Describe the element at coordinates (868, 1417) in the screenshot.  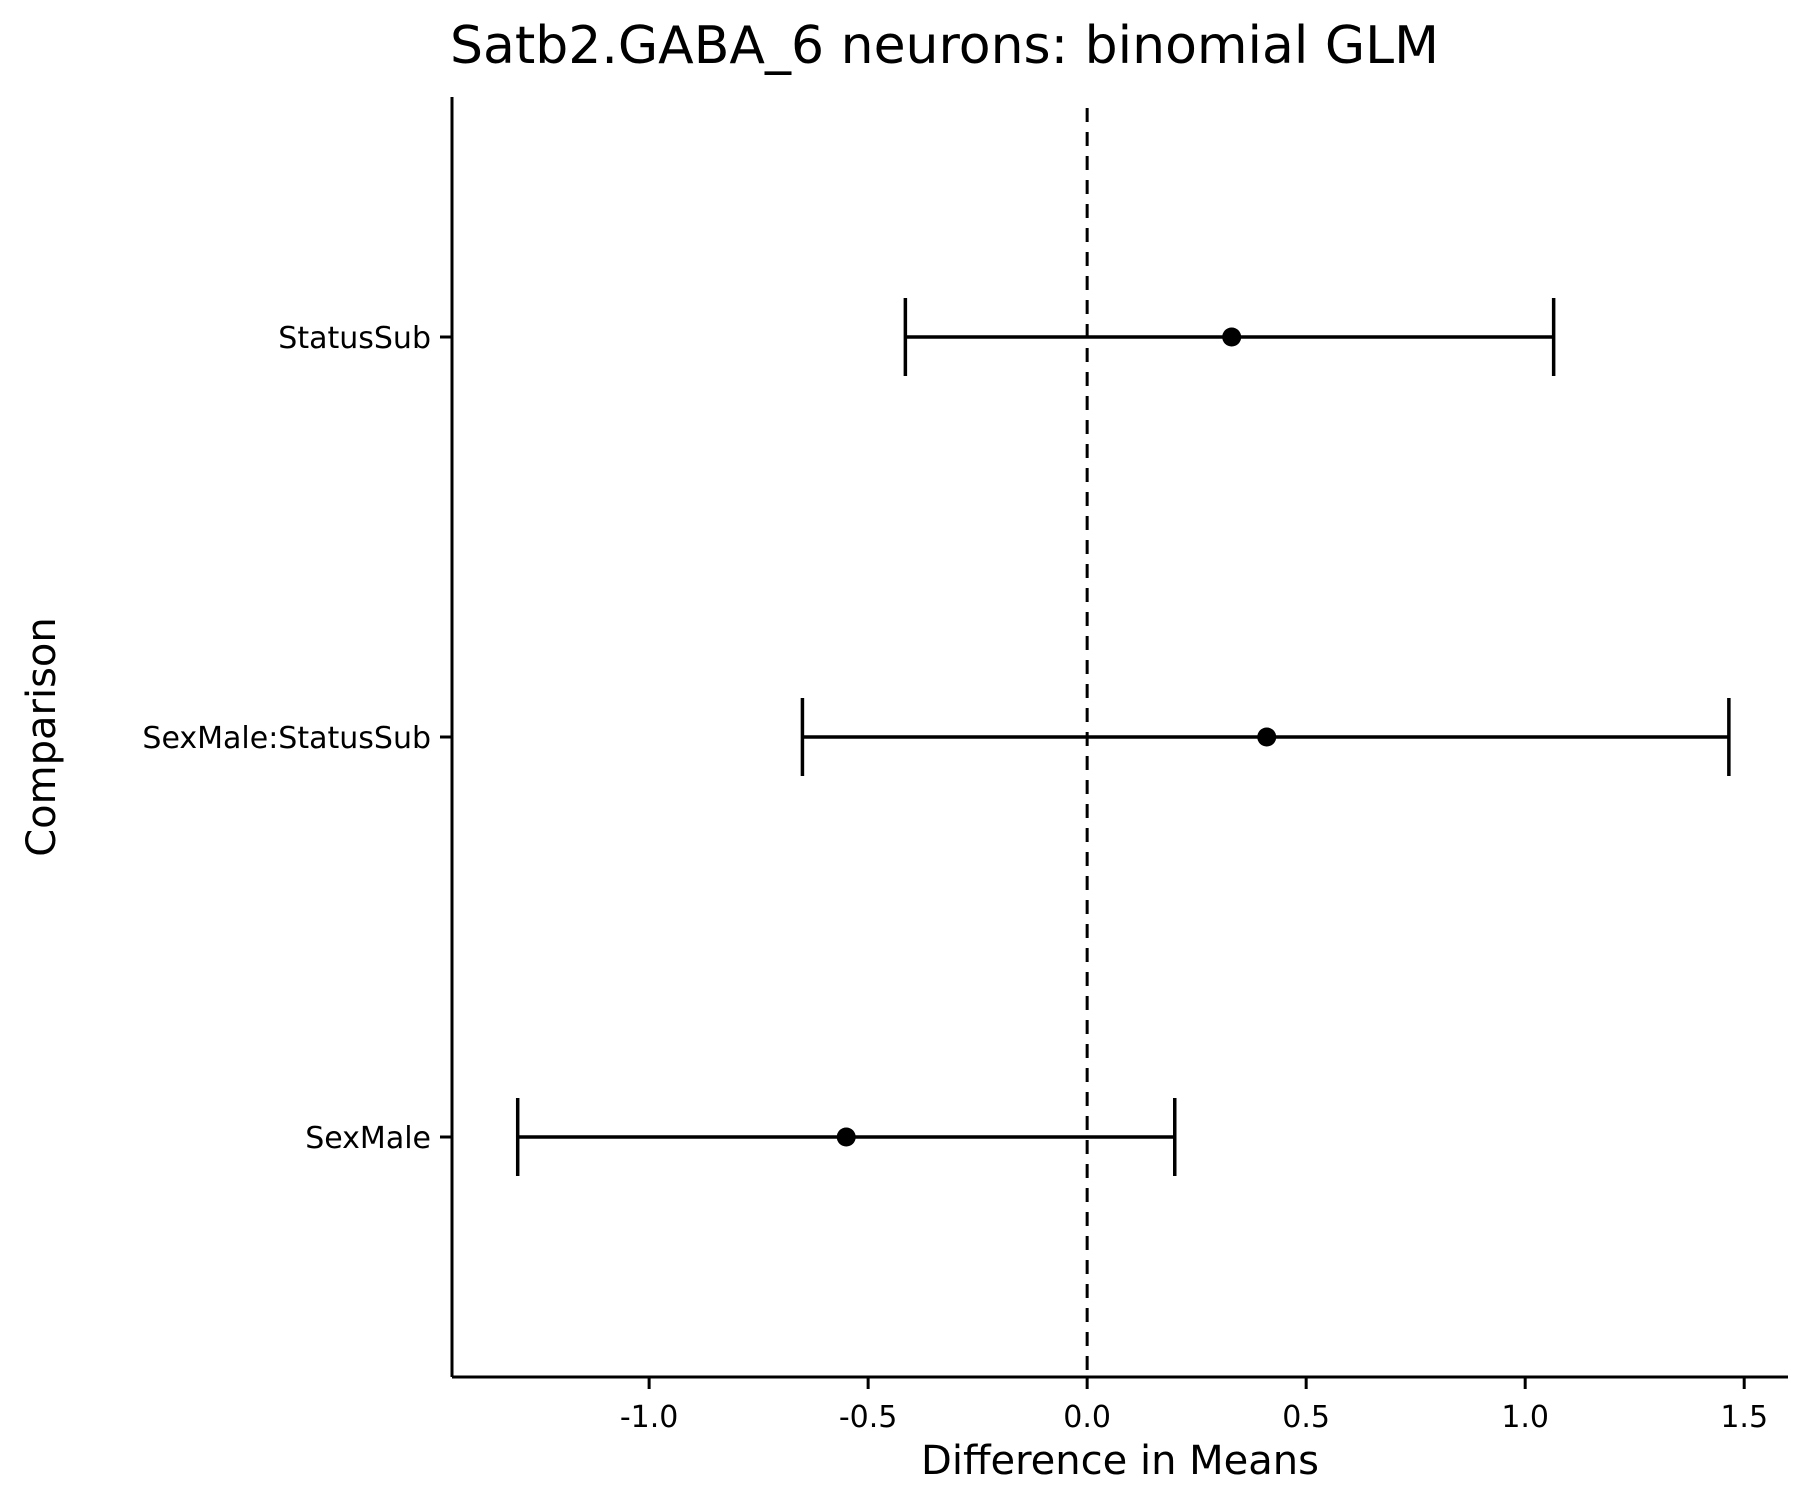
I see `x-tick-label: -0.5` at that location.